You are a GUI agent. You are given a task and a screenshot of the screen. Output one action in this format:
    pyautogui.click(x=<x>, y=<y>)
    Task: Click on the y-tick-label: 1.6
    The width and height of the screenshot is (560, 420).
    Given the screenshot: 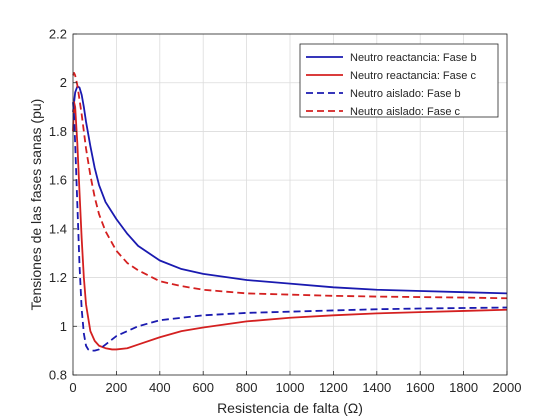 What is the action you would take?
    pyautogui.click(x=58, y=180)
    